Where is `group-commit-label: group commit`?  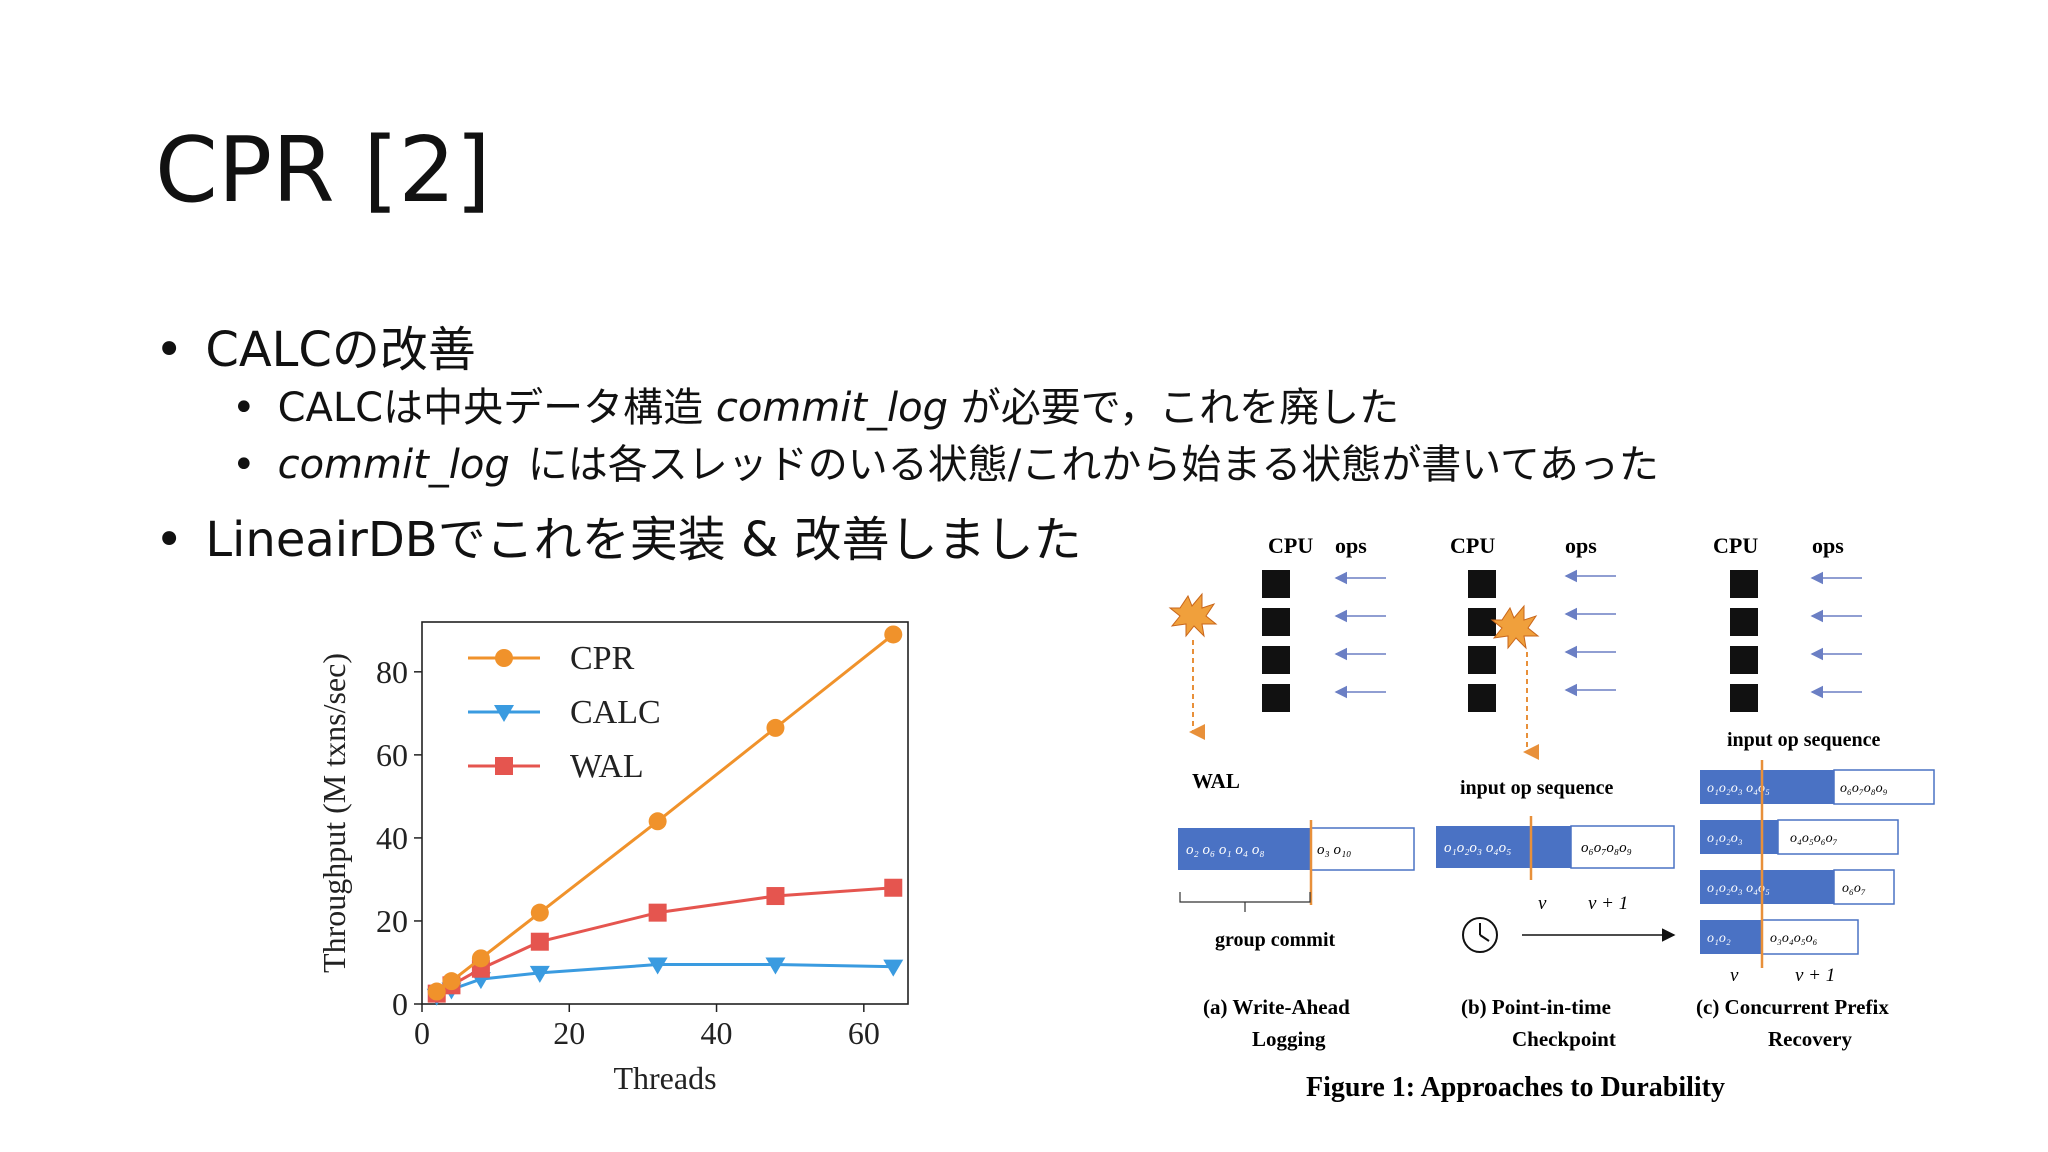 group-commit-label: group commit is located at coordinates (1275, 940).